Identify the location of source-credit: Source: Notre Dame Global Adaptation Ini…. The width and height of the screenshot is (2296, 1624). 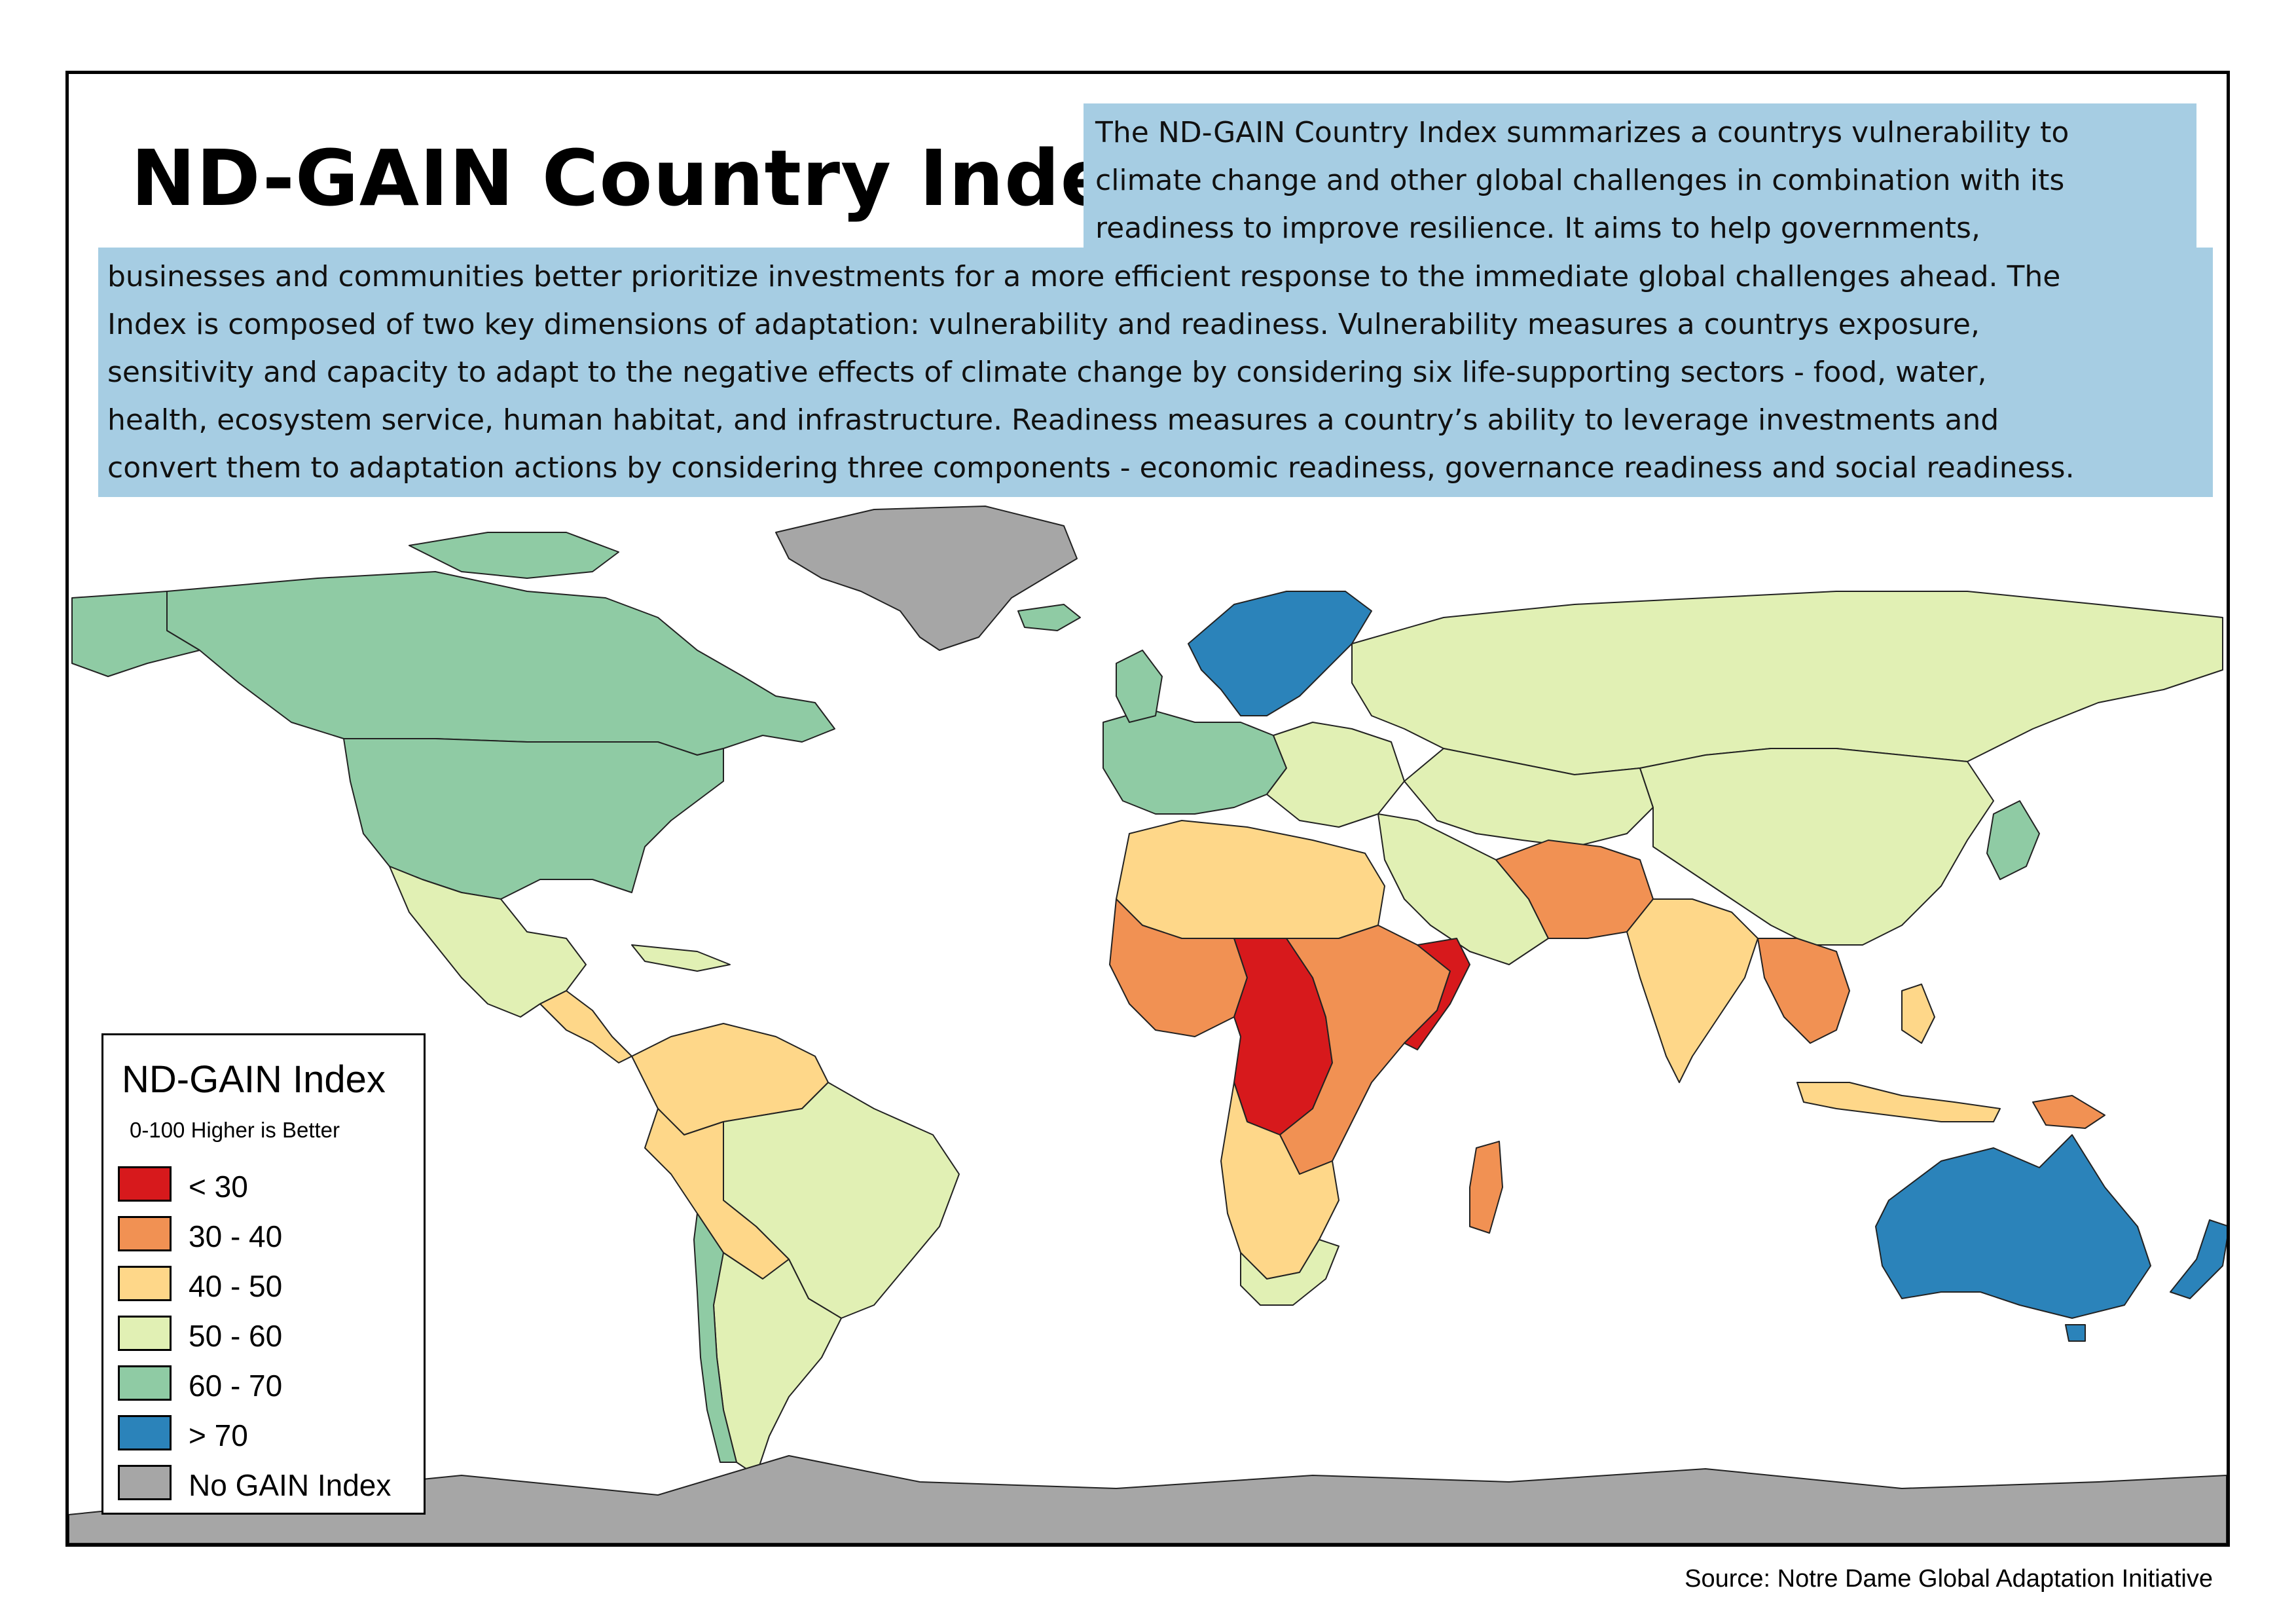
(1949, 1579).